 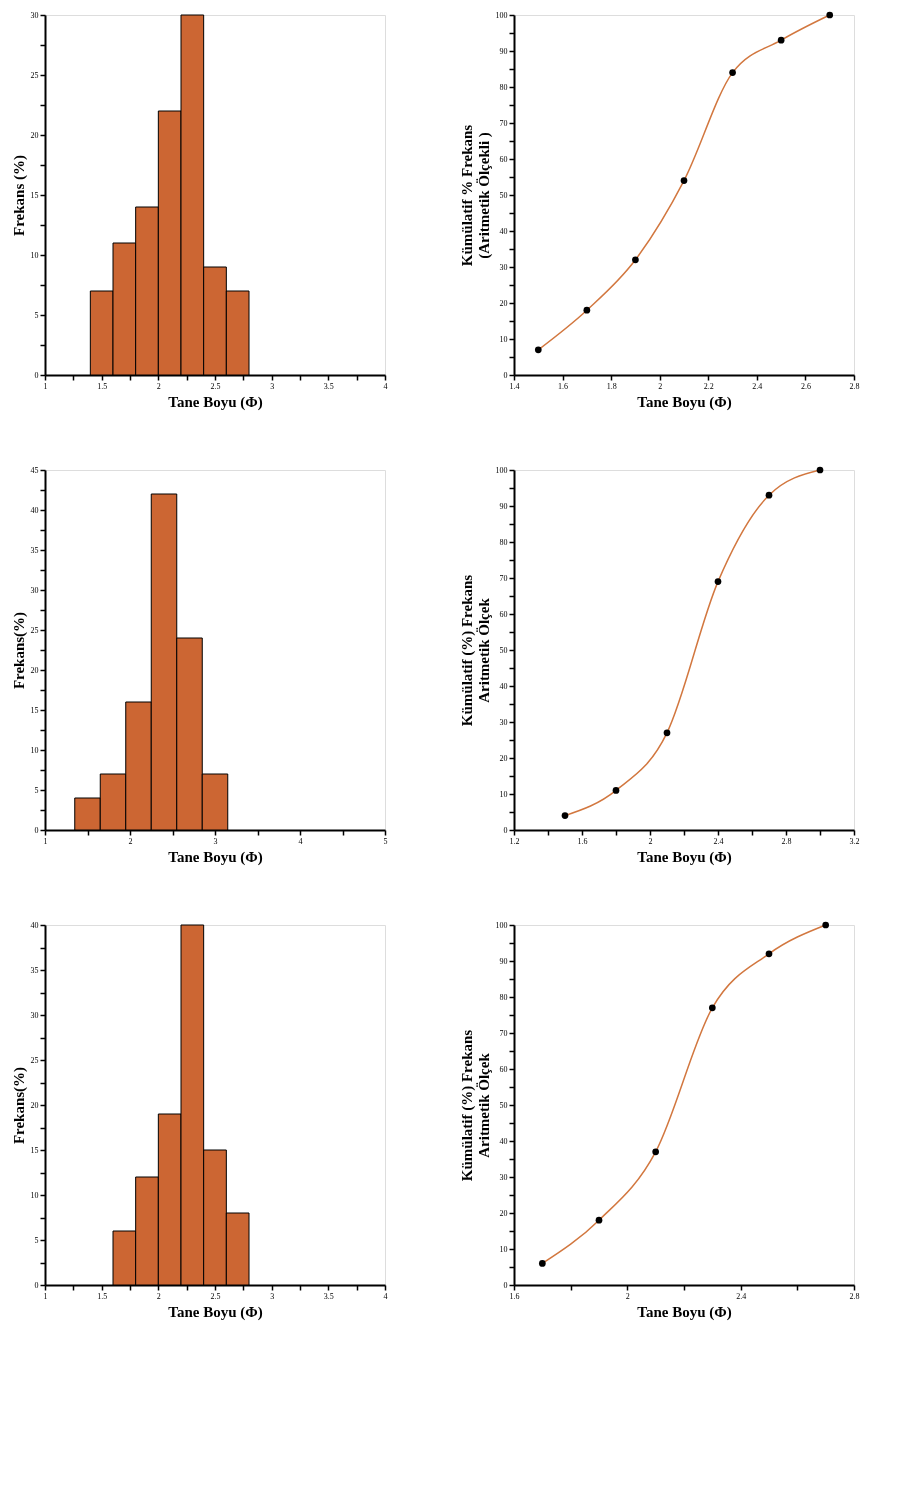 What do you see at coordinates (385, 841) in the screenshot?
I see `x-tick-label: 5` at bounding box center [385, 841].